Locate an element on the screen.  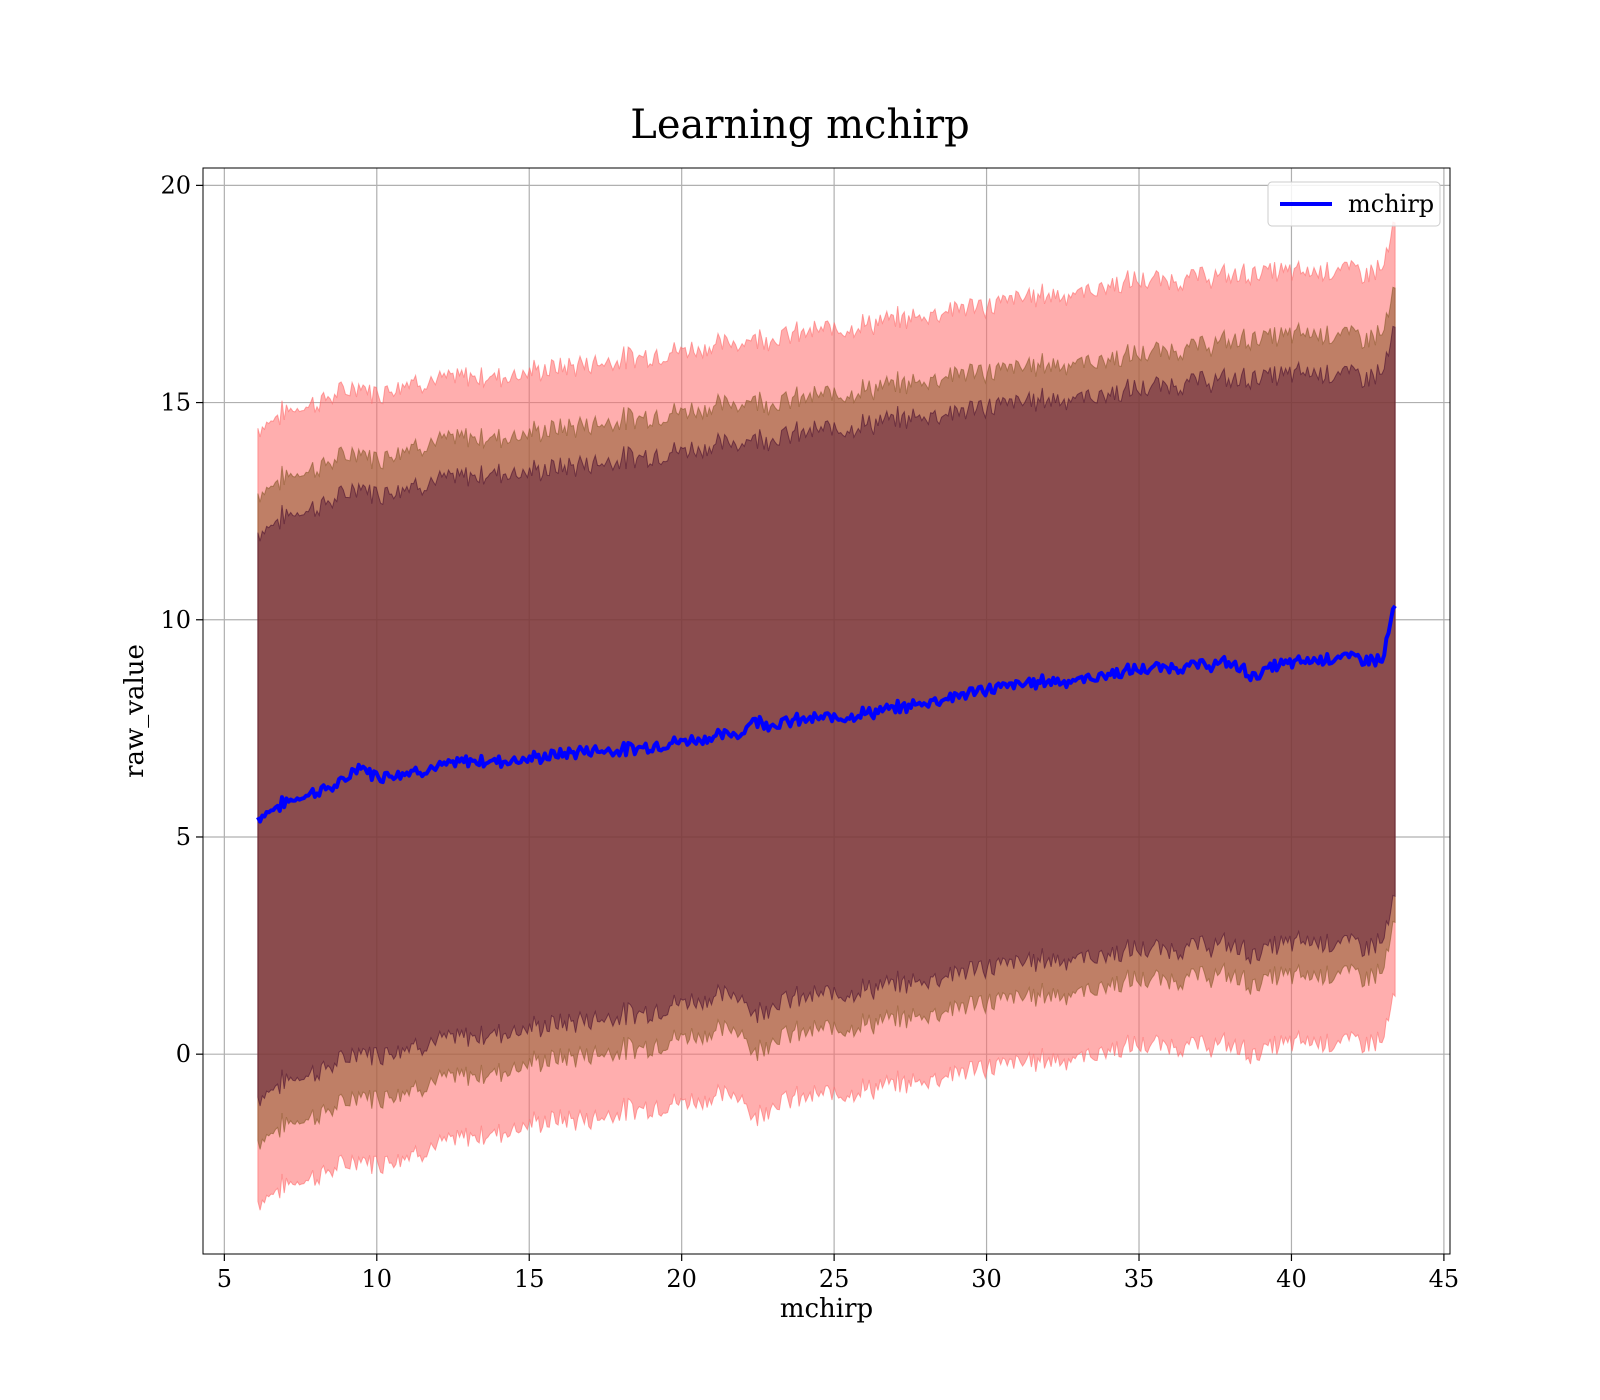
series-lines is located at coordinates (826, 714).